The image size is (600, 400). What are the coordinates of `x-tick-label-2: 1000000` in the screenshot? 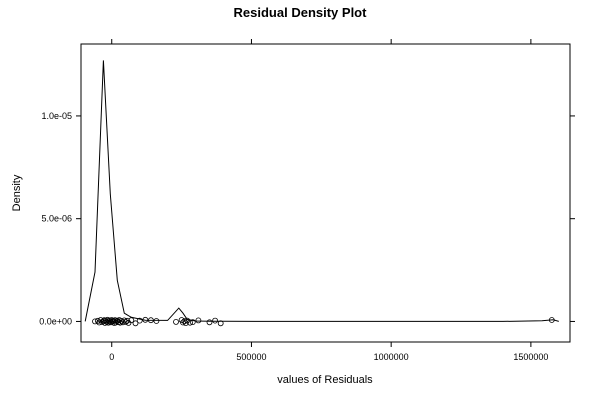 It's located at (391, 357).